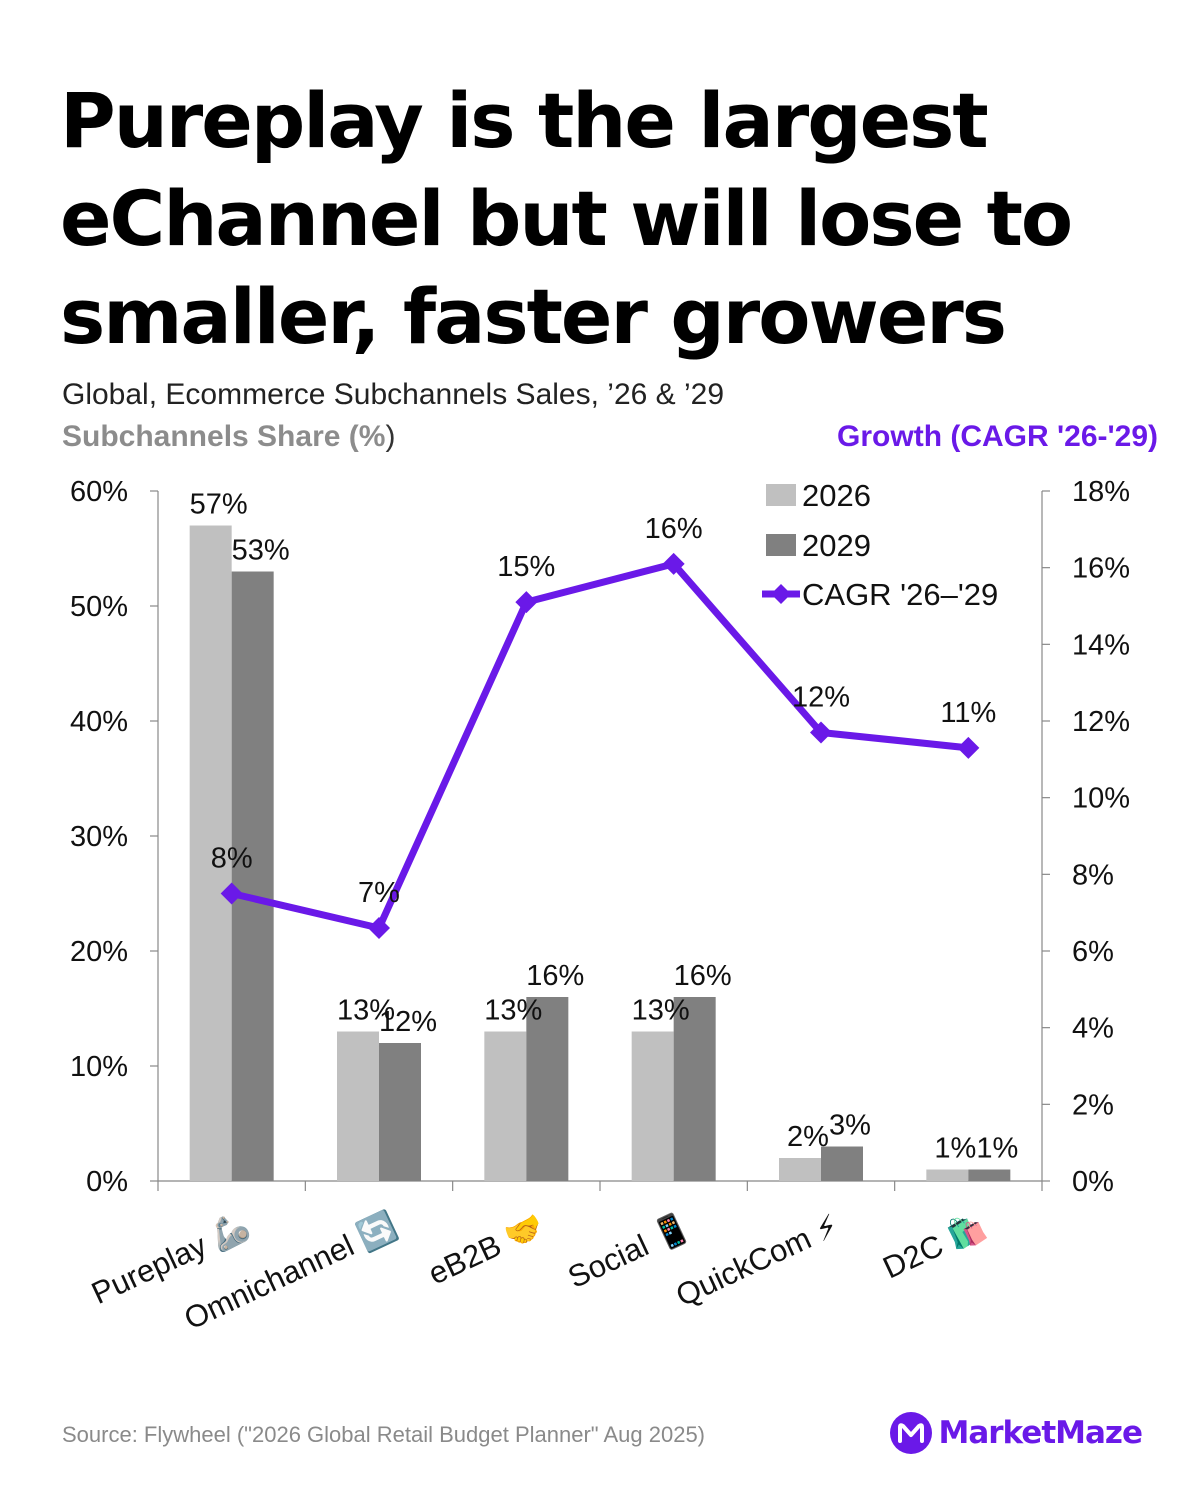  I want to click on left-tick-label: 10%, so click(99, 1067).